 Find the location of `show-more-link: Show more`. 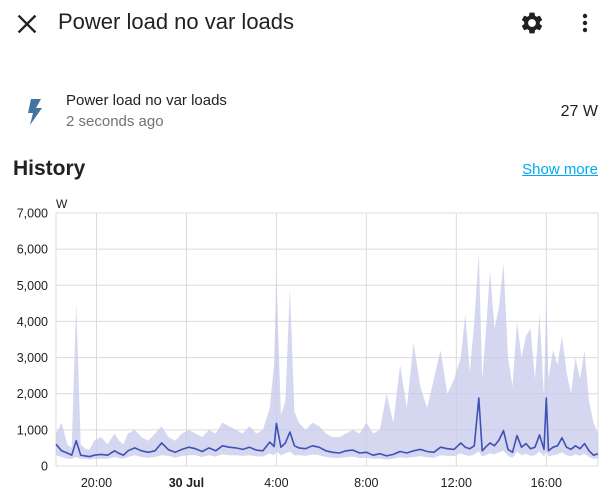

show-more-link: Show more is located at coordinates (560, 169).